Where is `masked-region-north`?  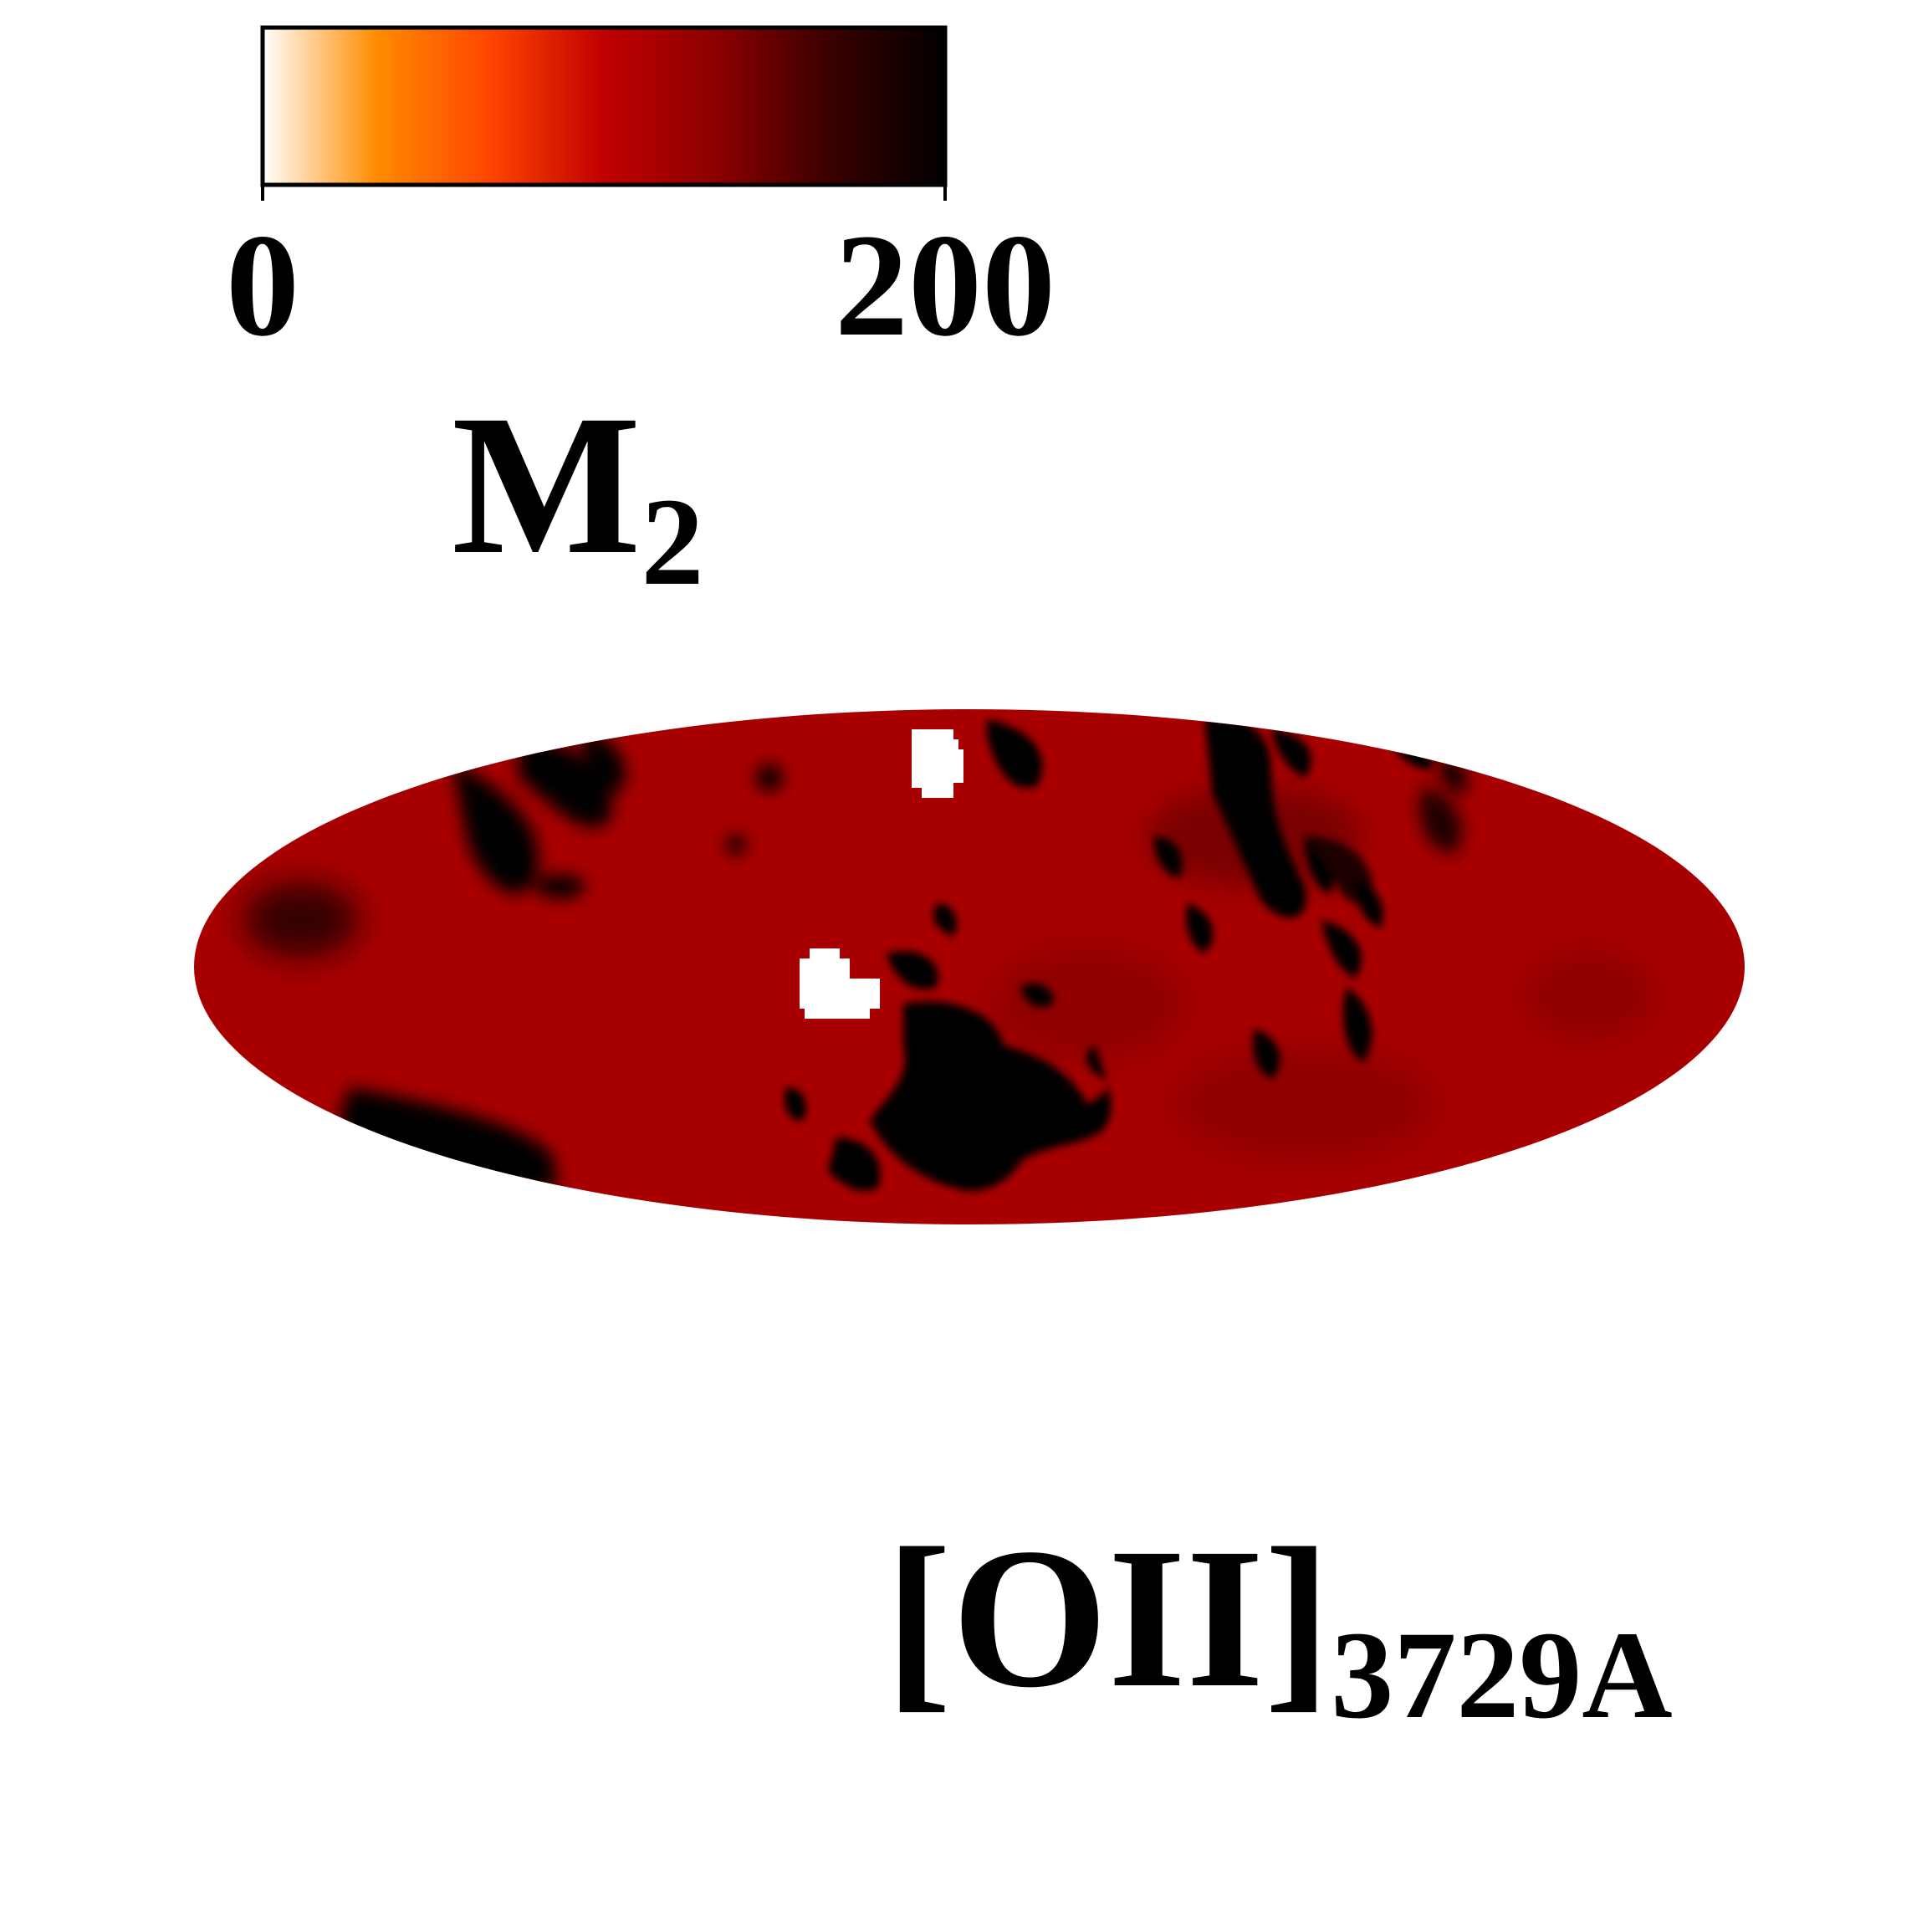
masked-region-north is located at coordinates (937, 763).